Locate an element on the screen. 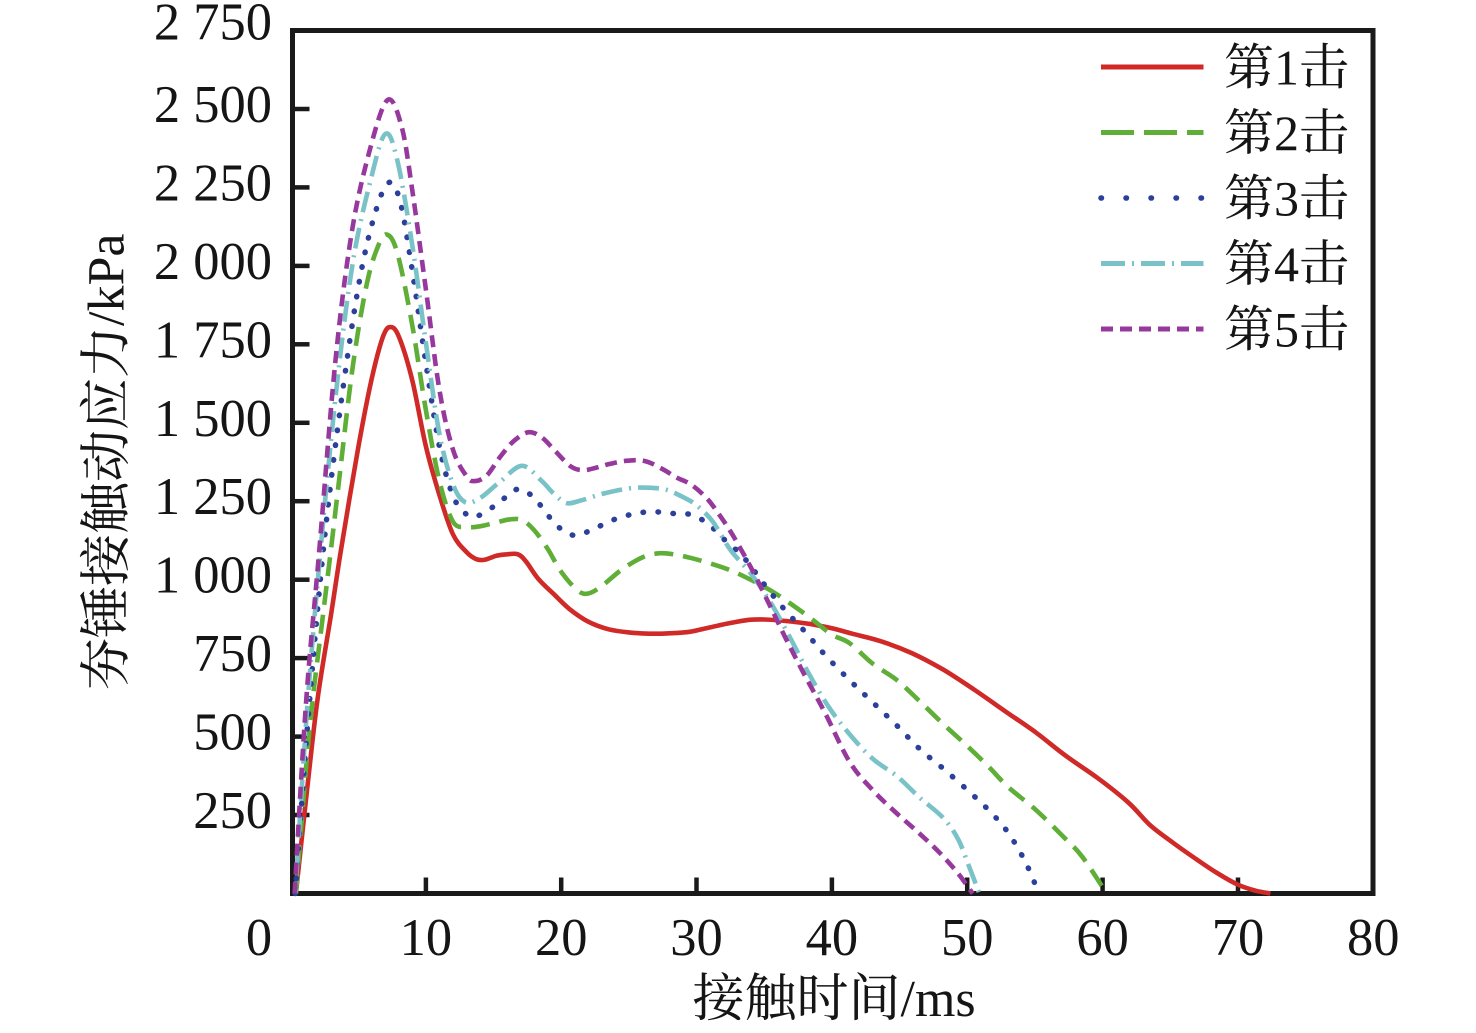  svg-text: 2 250 is located at coordinates (213, 183).